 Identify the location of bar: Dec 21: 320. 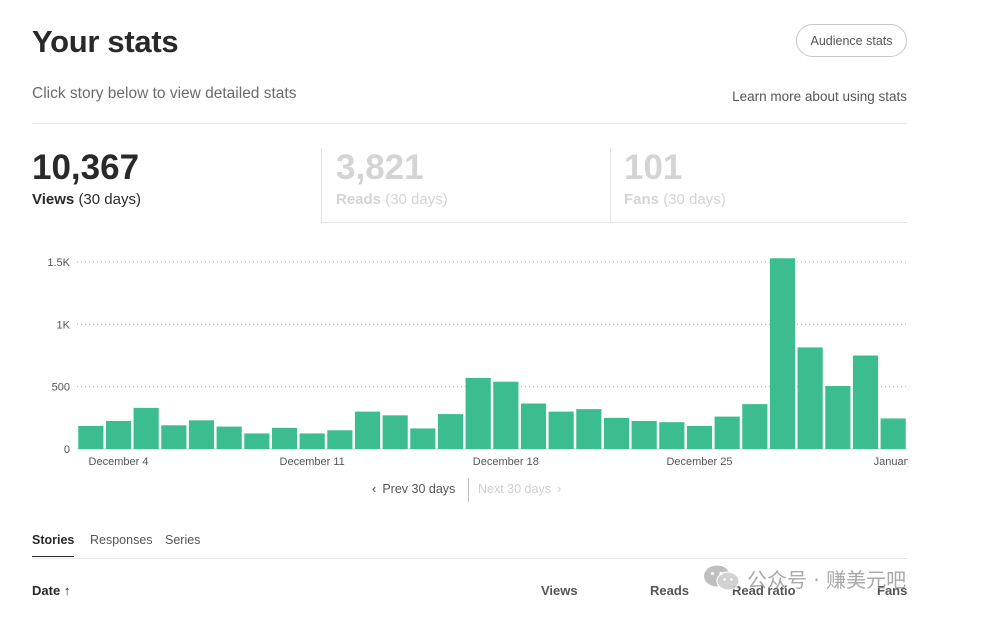
(589, 429).